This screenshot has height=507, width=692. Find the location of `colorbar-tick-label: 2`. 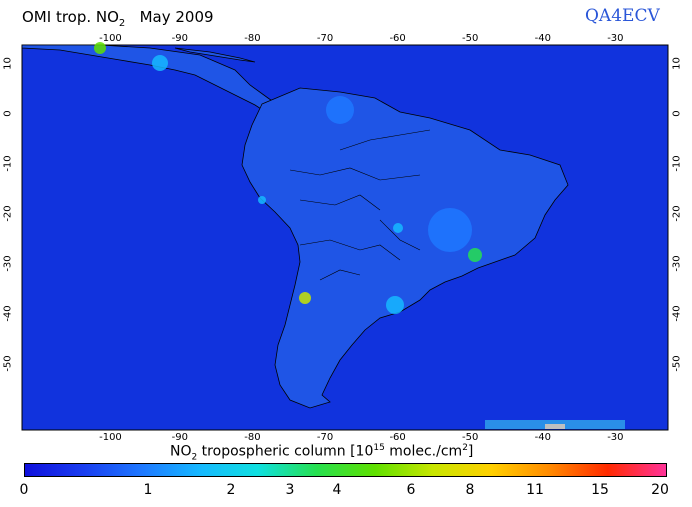

colorbar-tick-label: 2 is located at coordinates (231, 490).